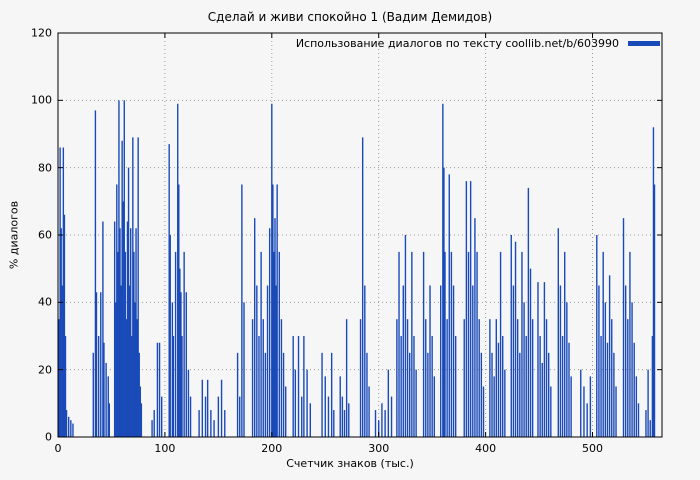 The height and width of the screenshot is (480, 700). Describe the element at coordinates (48, 437) in the screenshot. I see `y-tick-label: 0` at that location.